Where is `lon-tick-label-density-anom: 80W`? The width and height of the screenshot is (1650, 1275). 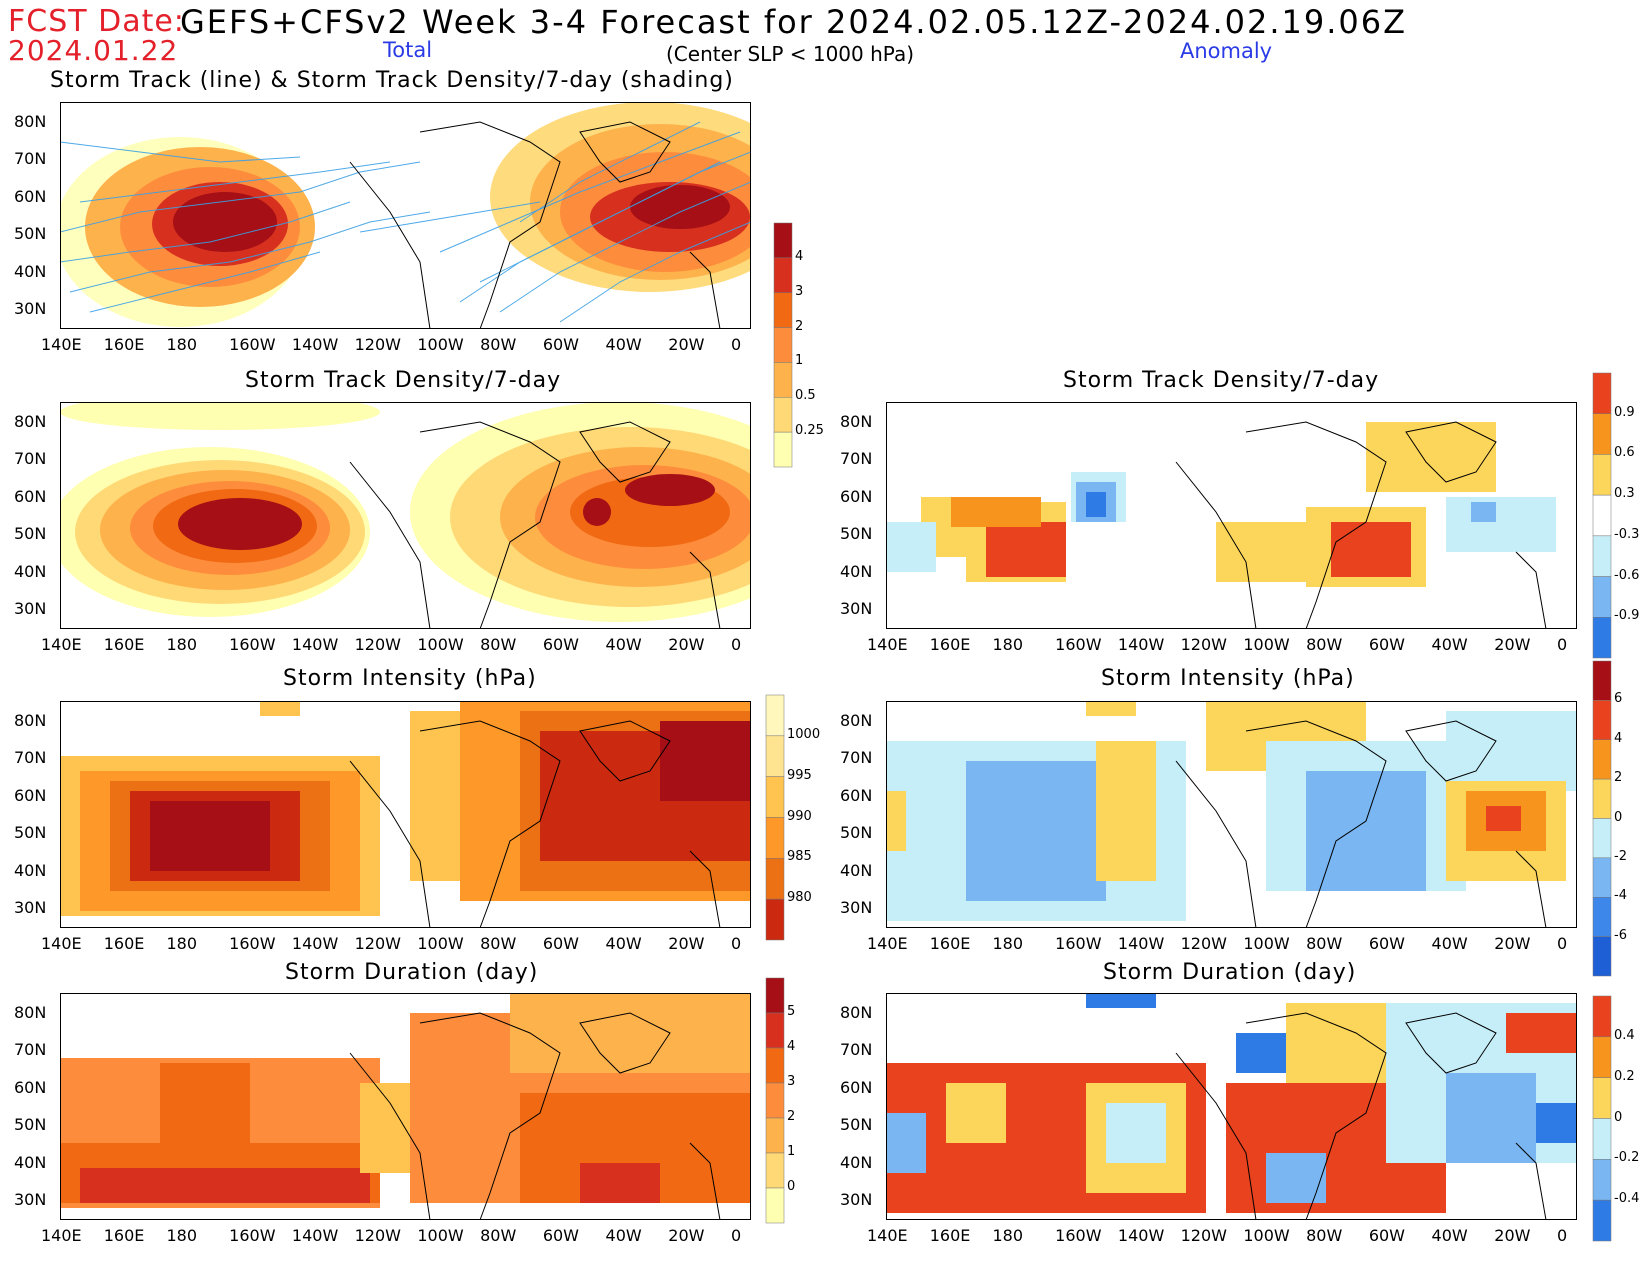 lon-tick-label-density-anom: 80W is located at coordinates (1324, 644).